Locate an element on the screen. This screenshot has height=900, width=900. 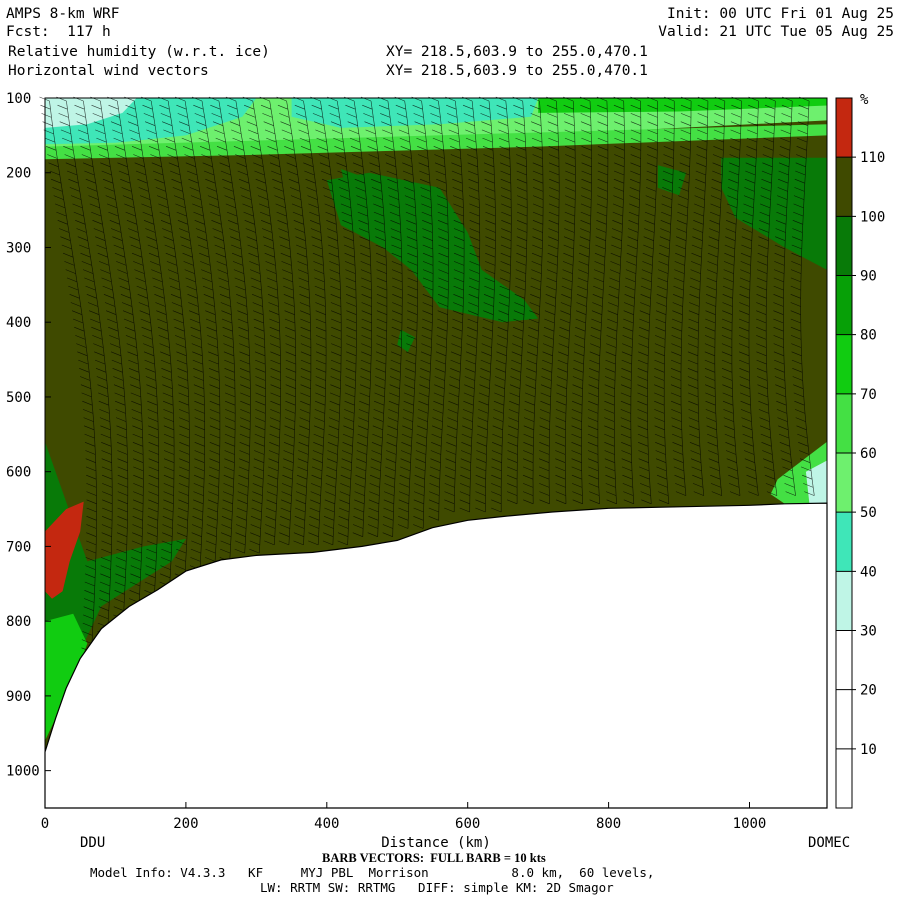
field-name-wind: Horizontal wind vectors is located at coordinates (108, 71).